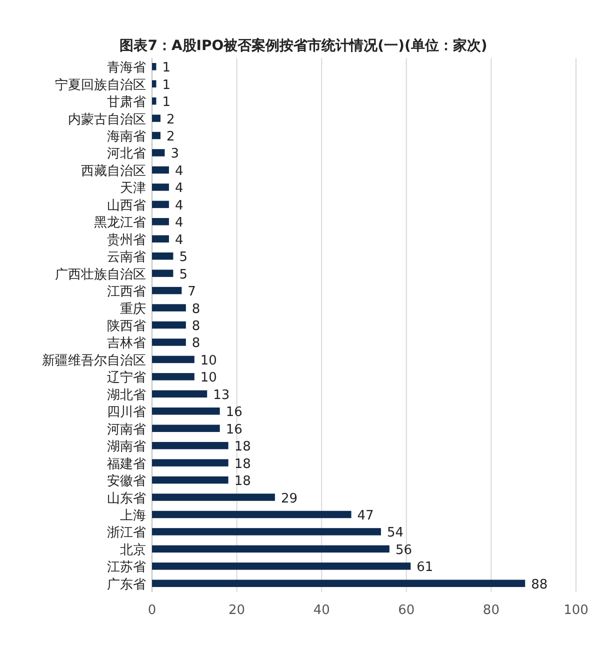 The height and width of the screenshot is (670, 607). I want to click on data-label: 88, so click(539, 584).